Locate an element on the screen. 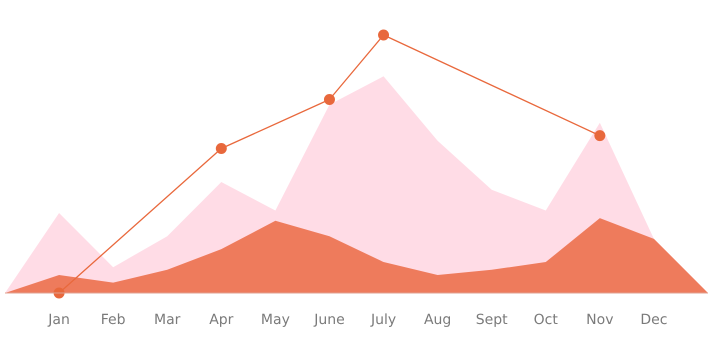 This screenshot has height=338, width=713. x-tick-label: Apr is located at coordinates (221, 320).